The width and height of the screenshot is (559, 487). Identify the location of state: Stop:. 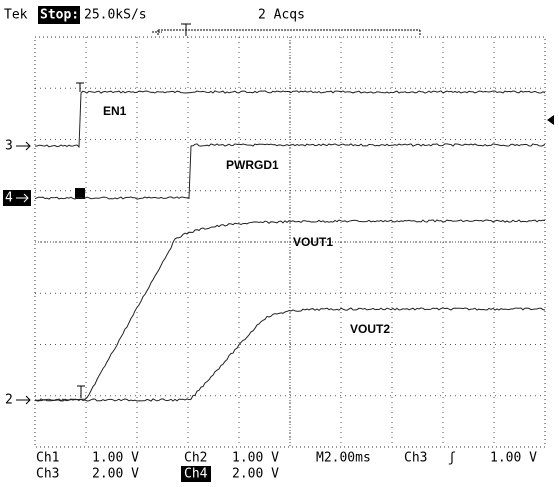
(59, 15).